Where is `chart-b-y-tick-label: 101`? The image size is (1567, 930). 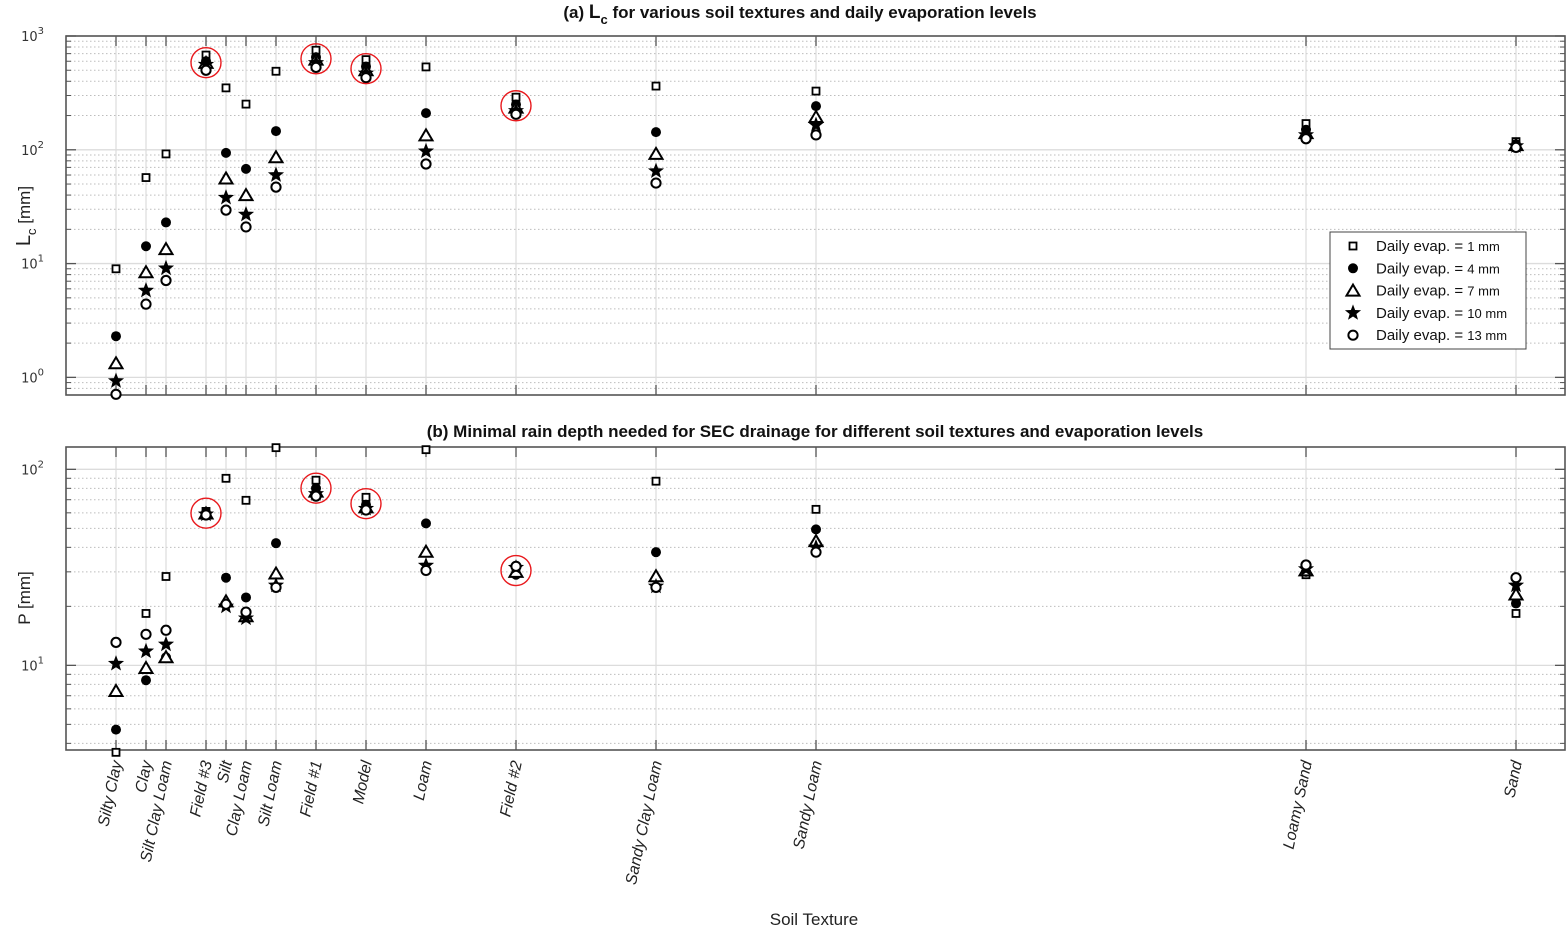
chart-b-y-tick-label: 101 is located at coordinates (32, 664).